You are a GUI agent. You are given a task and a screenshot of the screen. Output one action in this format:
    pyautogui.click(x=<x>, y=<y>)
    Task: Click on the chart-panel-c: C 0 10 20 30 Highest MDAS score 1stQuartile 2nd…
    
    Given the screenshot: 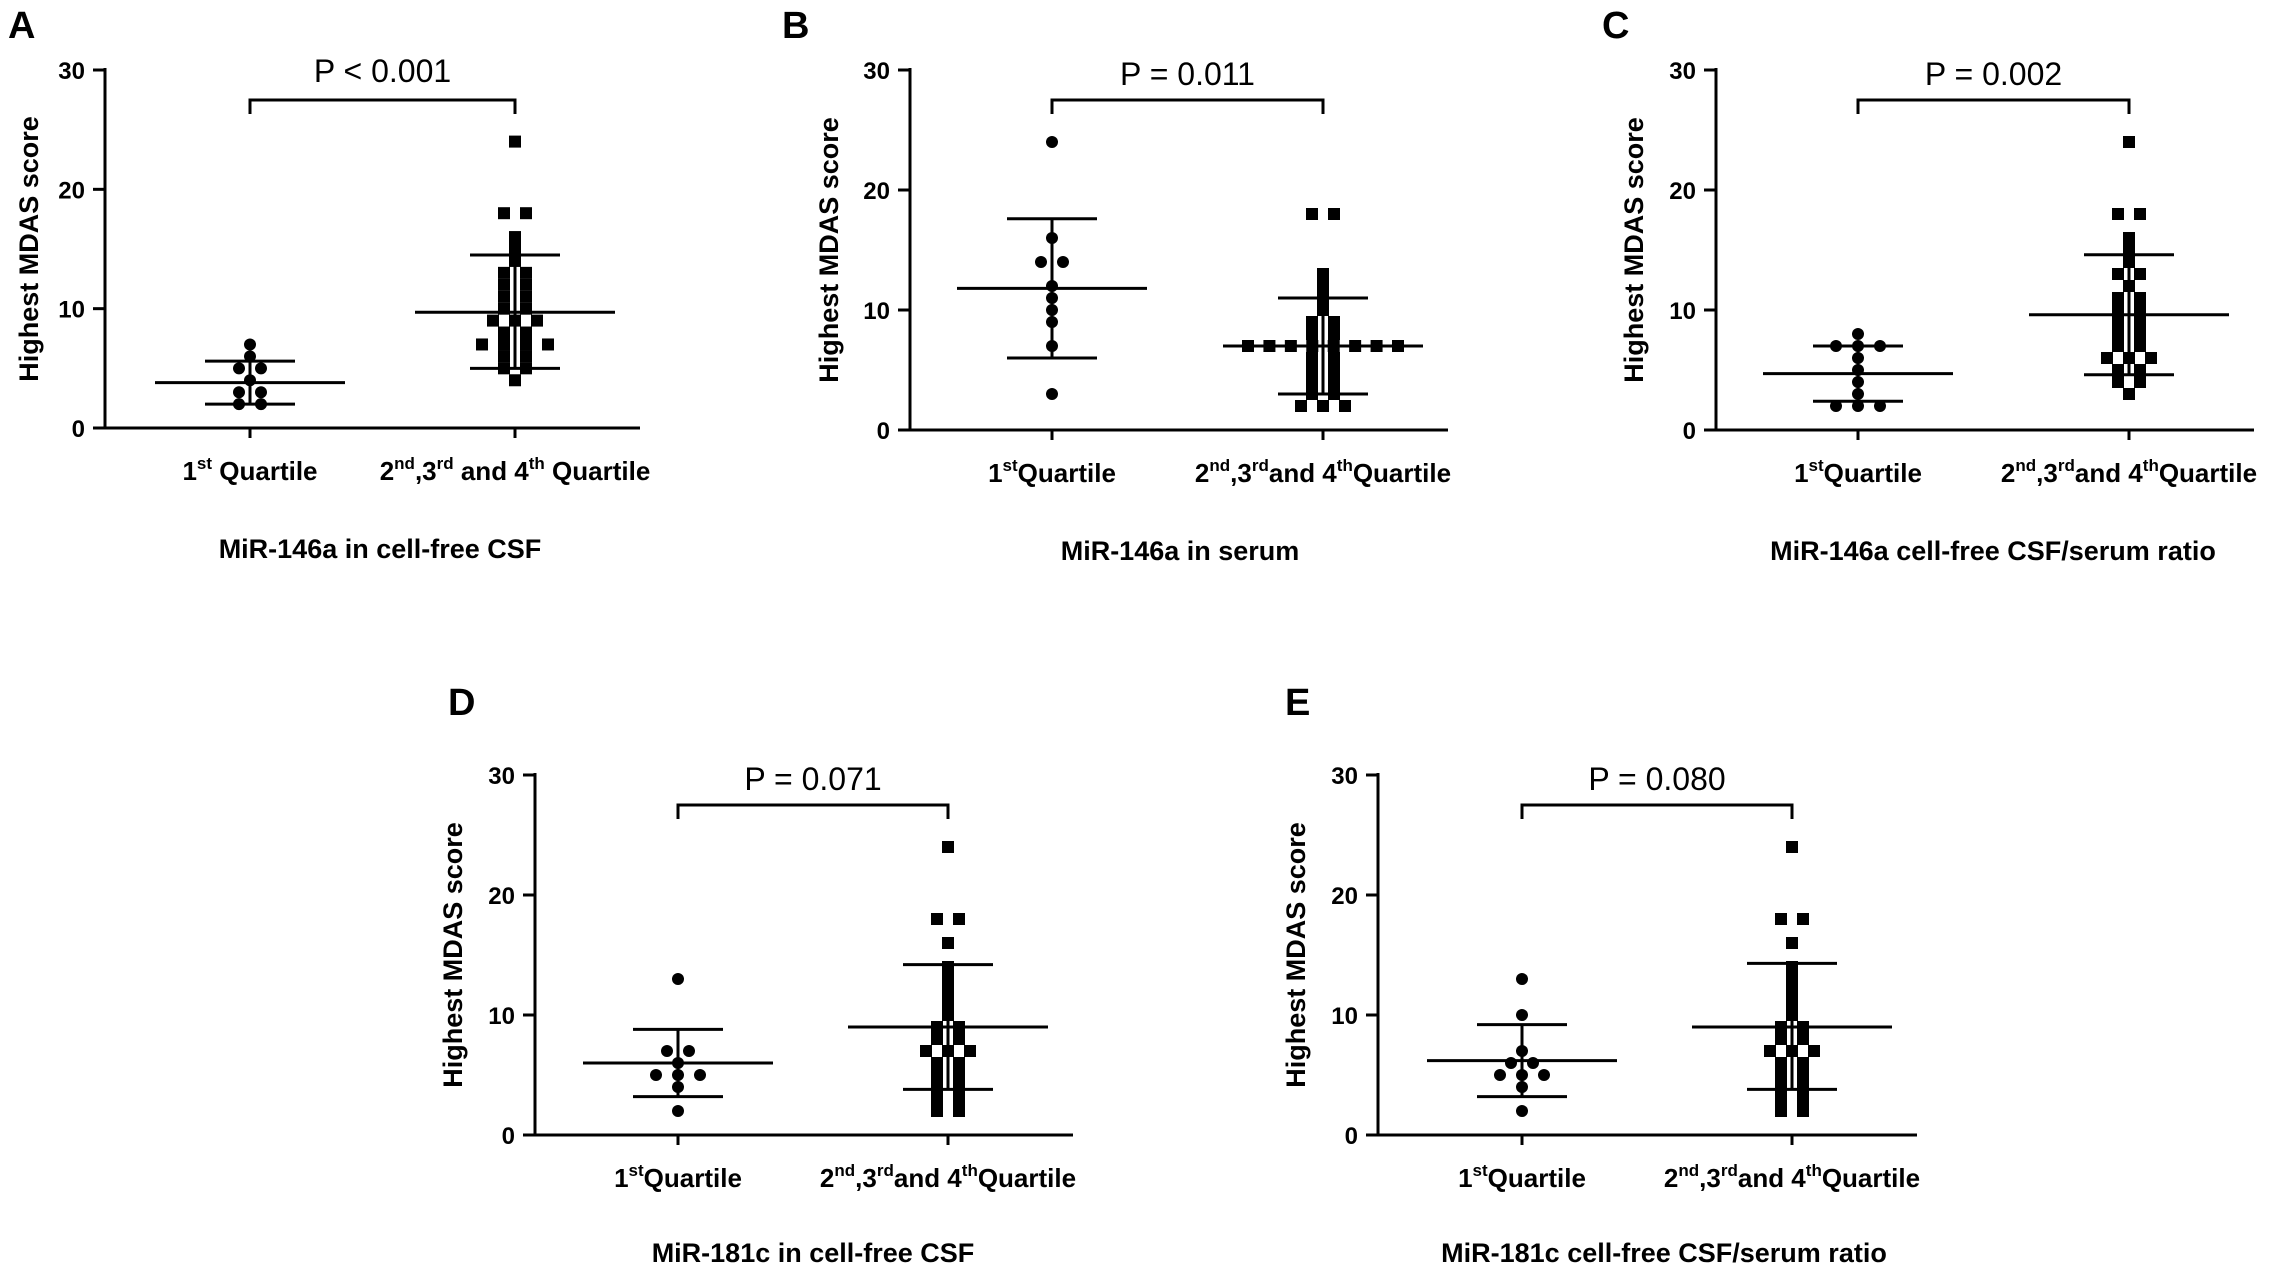 What is the action you would take?
    pyautogui.click(x=1929, y=285)
    